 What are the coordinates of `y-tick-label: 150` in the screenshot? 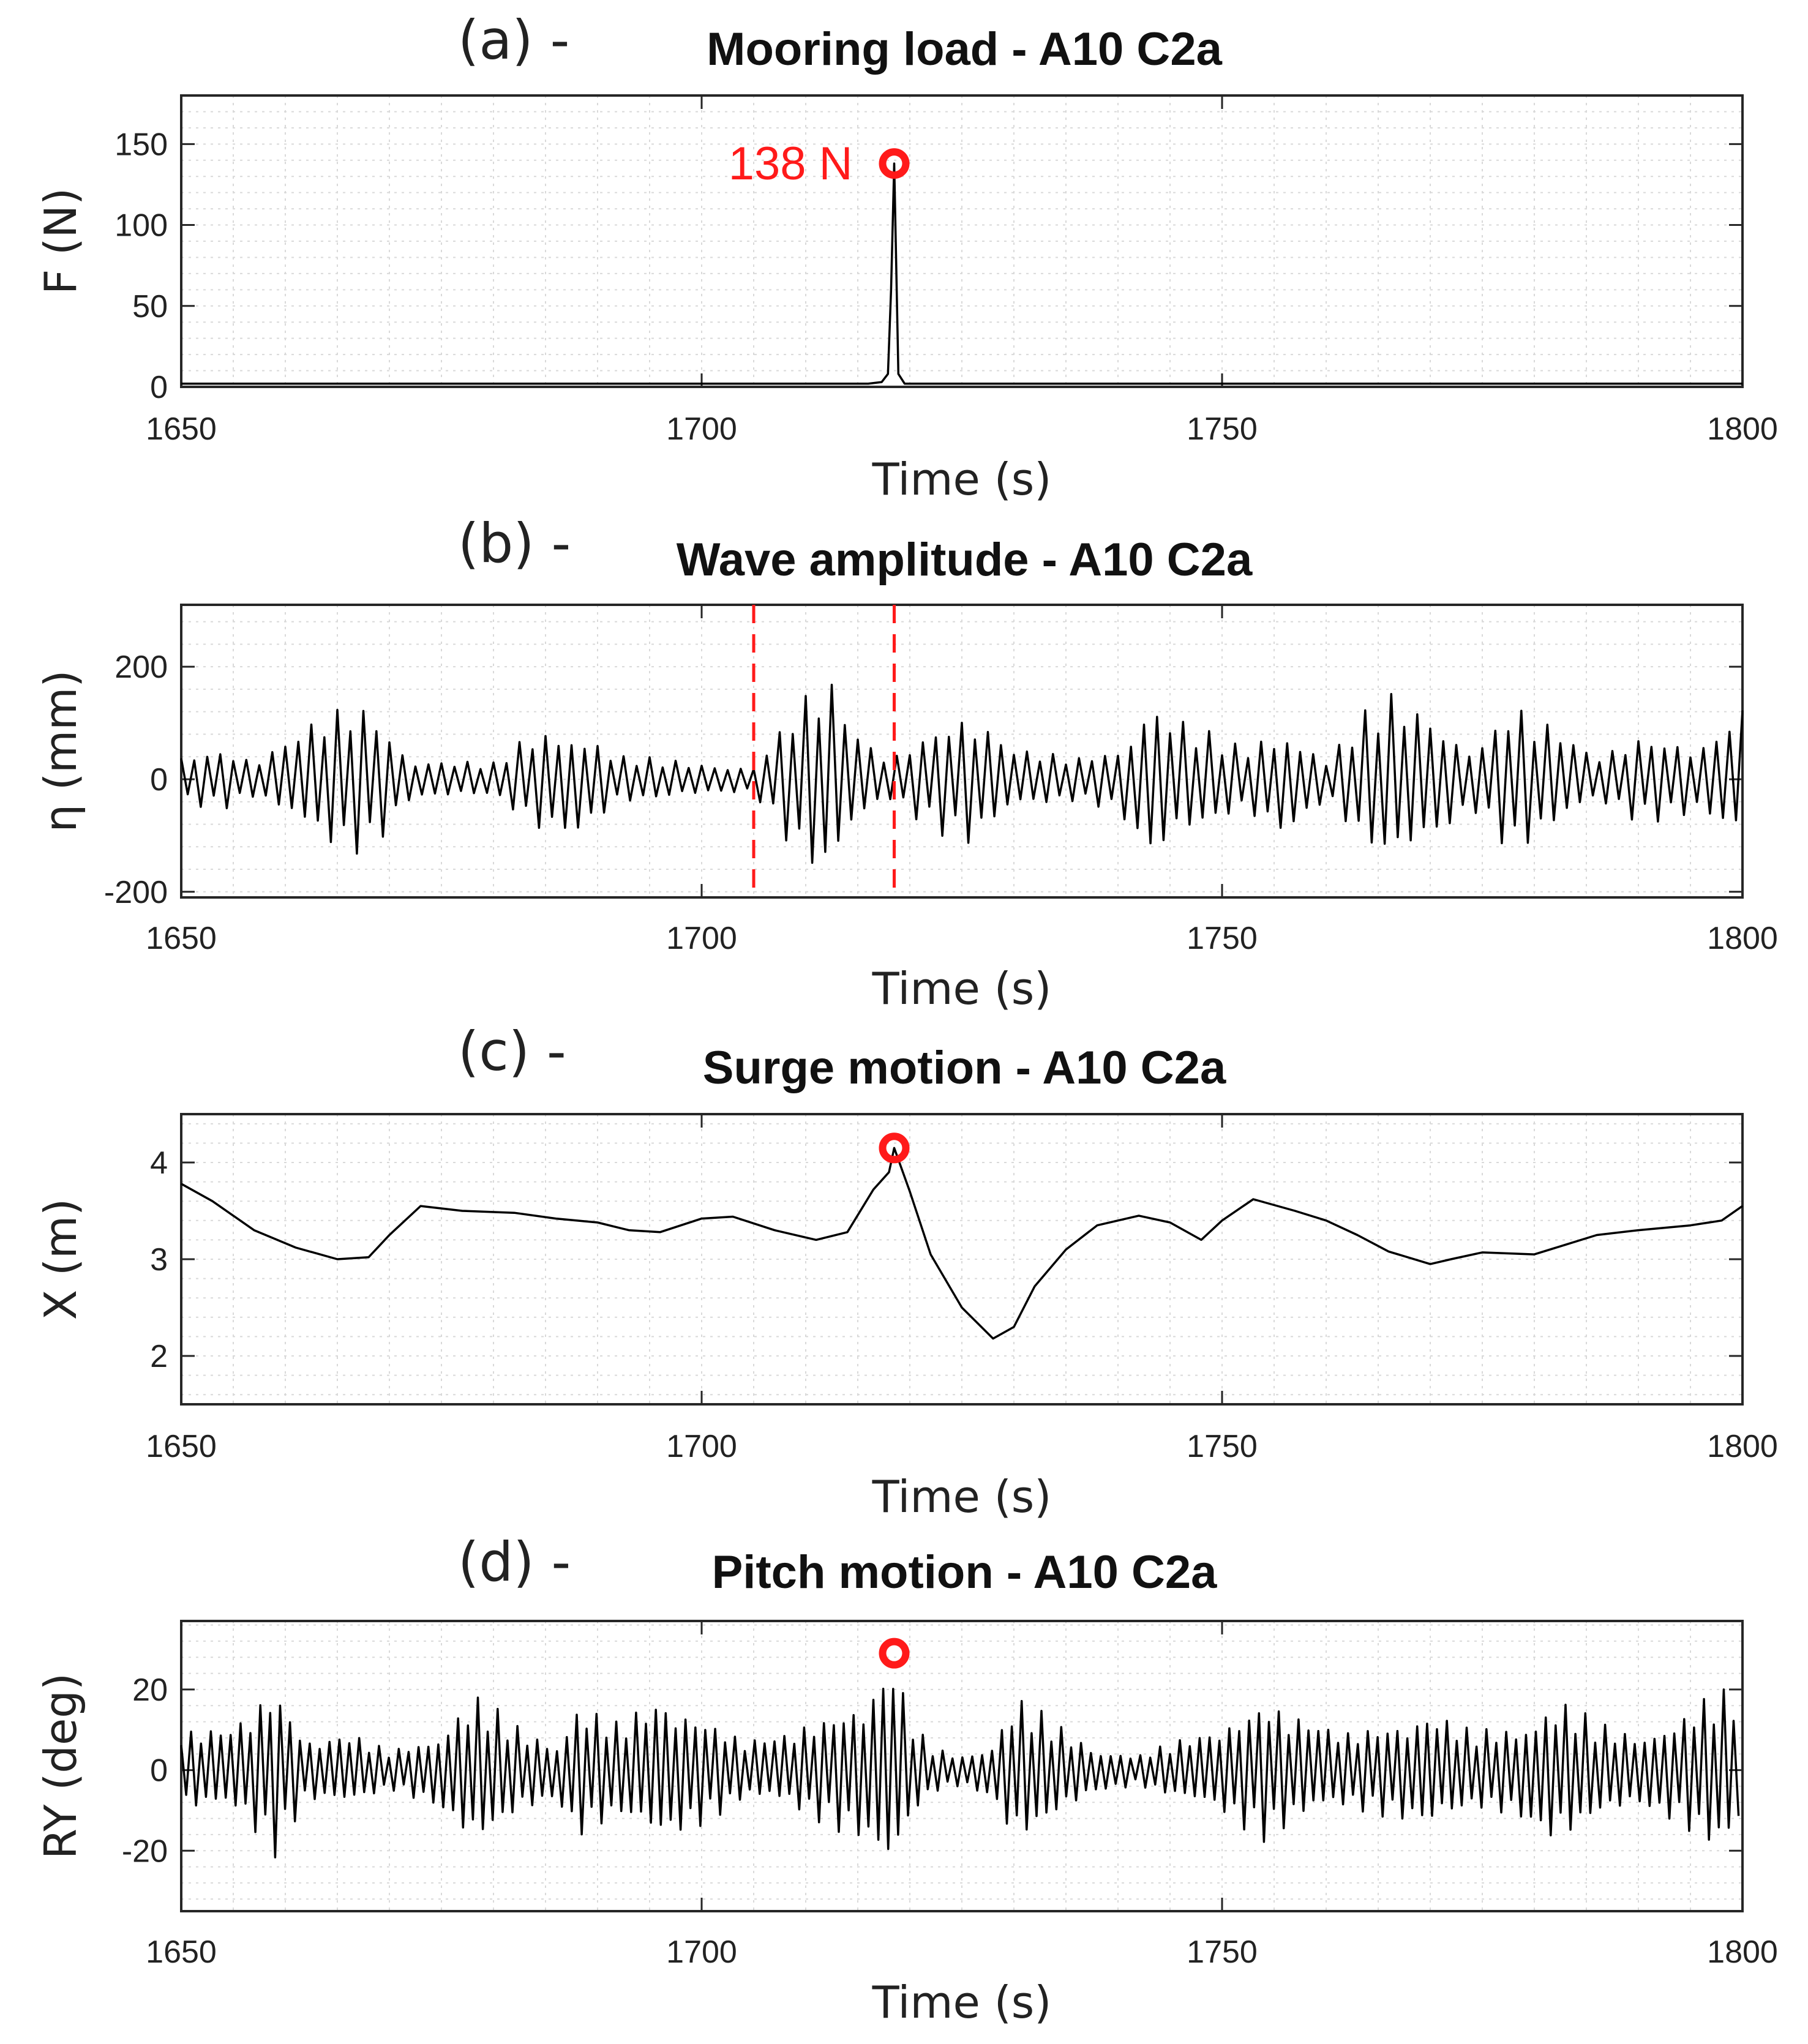 It's located at (141, 144).